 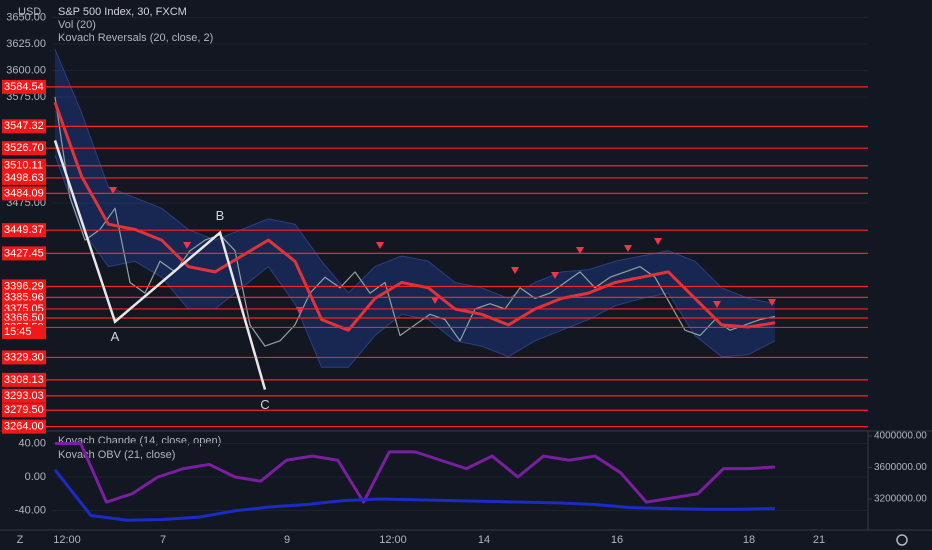 I want to click on level-label: 3264.00, so click(x=24, y=427).